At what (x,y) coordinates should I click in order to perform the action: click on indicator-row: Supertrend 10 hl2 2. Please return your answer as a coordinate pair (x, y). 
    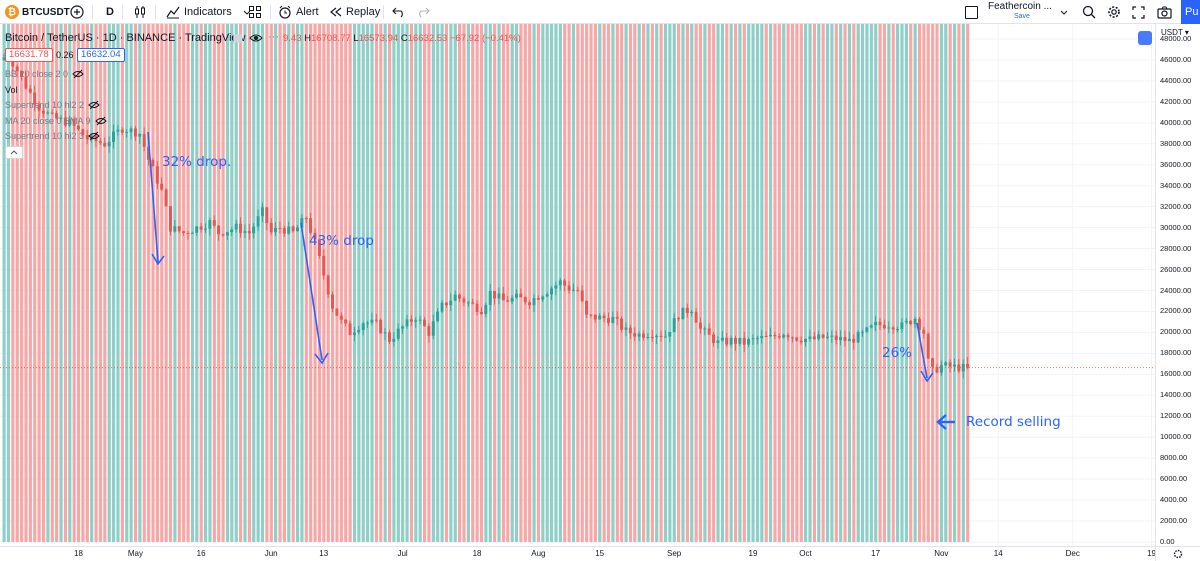
    Looking at the image, I should click on (52, 105).